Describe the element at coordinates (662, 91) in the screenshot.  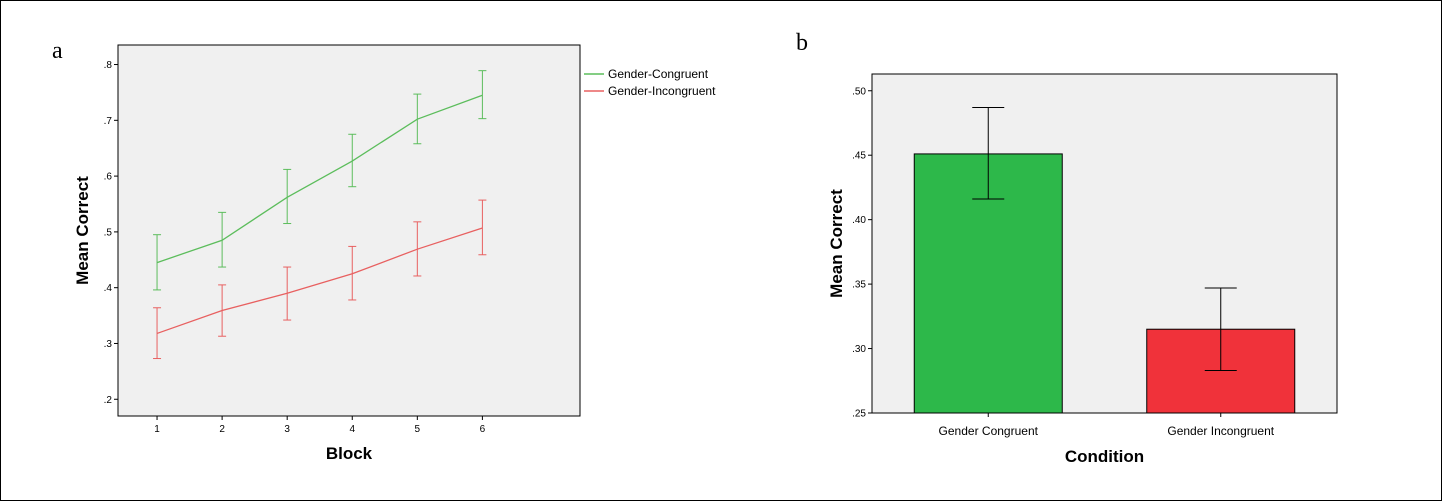
I see `legend-label: Gender-Incongruent` at that location.